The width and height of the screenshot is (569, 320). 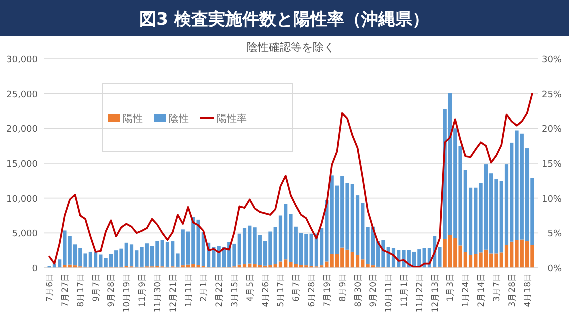 I want to click on x-tick-label: 1月24日, so click(x=467, y=290).